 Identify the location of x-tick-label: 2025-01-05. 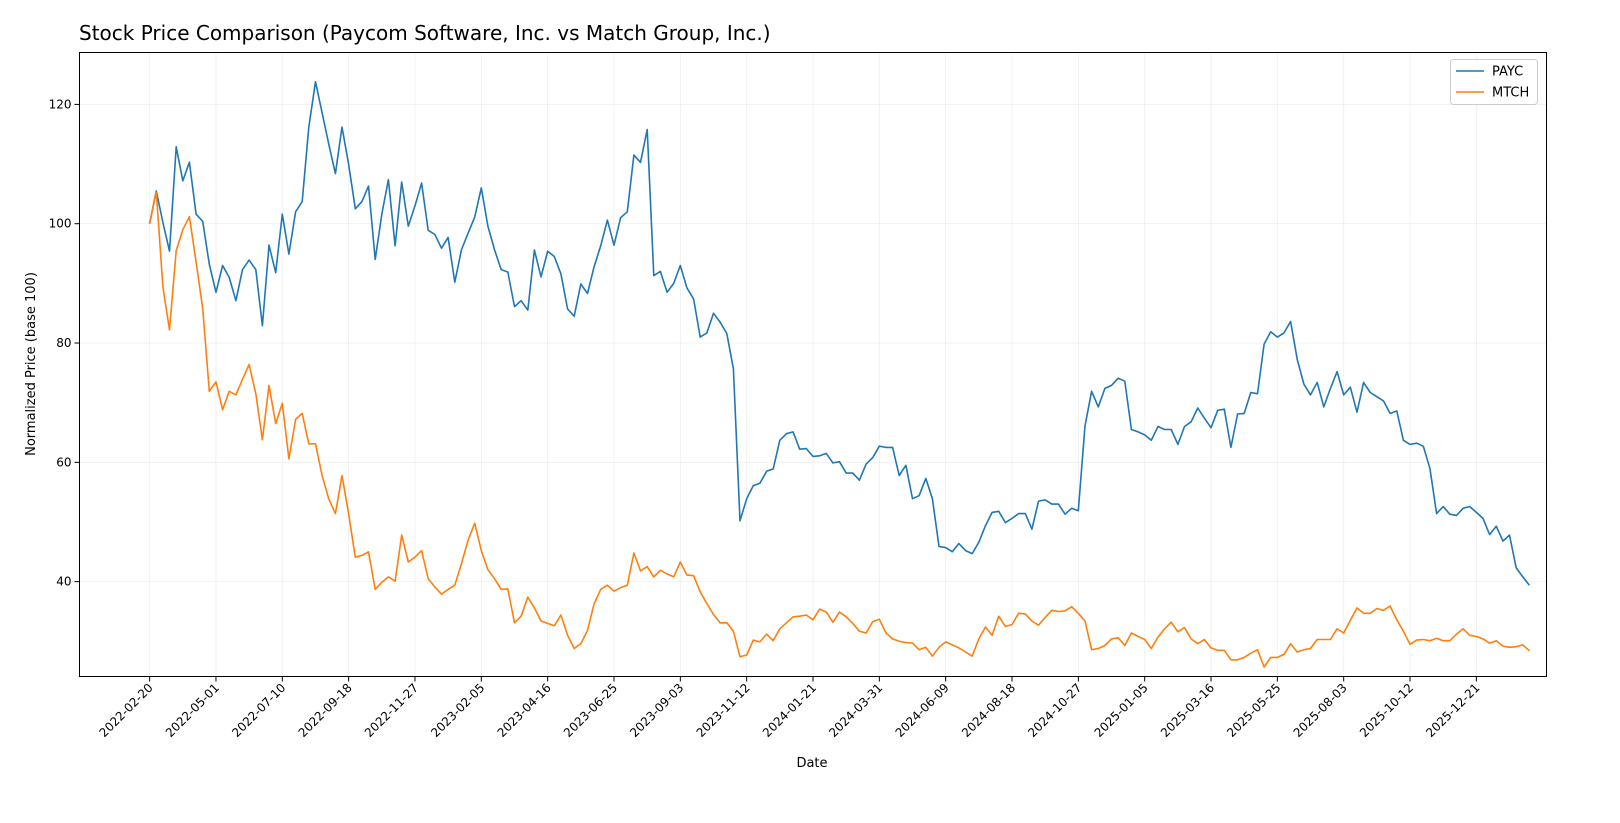
(1121, 710).